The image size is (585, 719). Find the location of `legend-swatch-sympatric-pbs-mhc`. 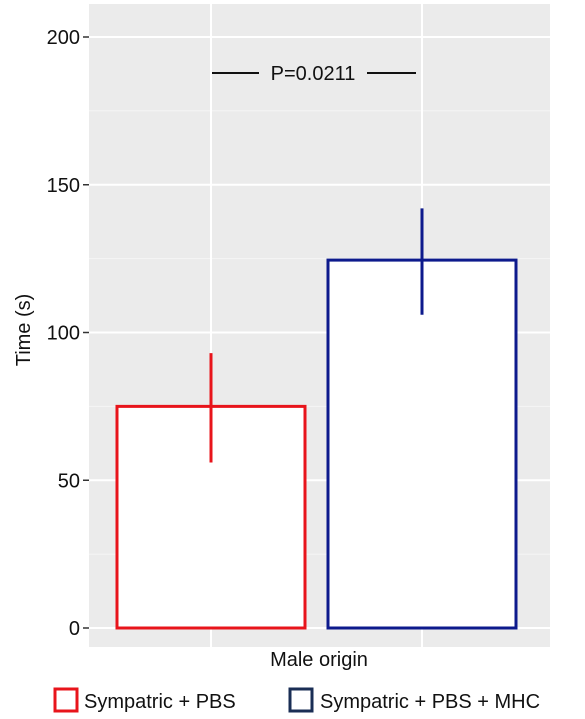

legend-swatch-sympatric-pbs-mhc is located at coordinates (301, 700).